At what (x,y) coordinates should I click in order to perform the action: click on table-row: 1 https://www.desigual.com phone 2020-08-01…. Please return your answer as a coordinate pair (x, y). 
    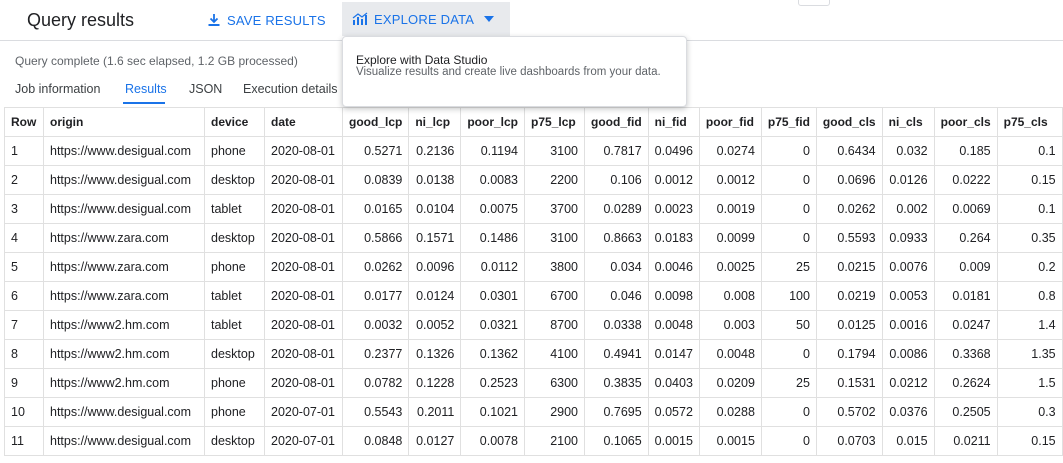
    Looking at the image, I should click on (533, 151).